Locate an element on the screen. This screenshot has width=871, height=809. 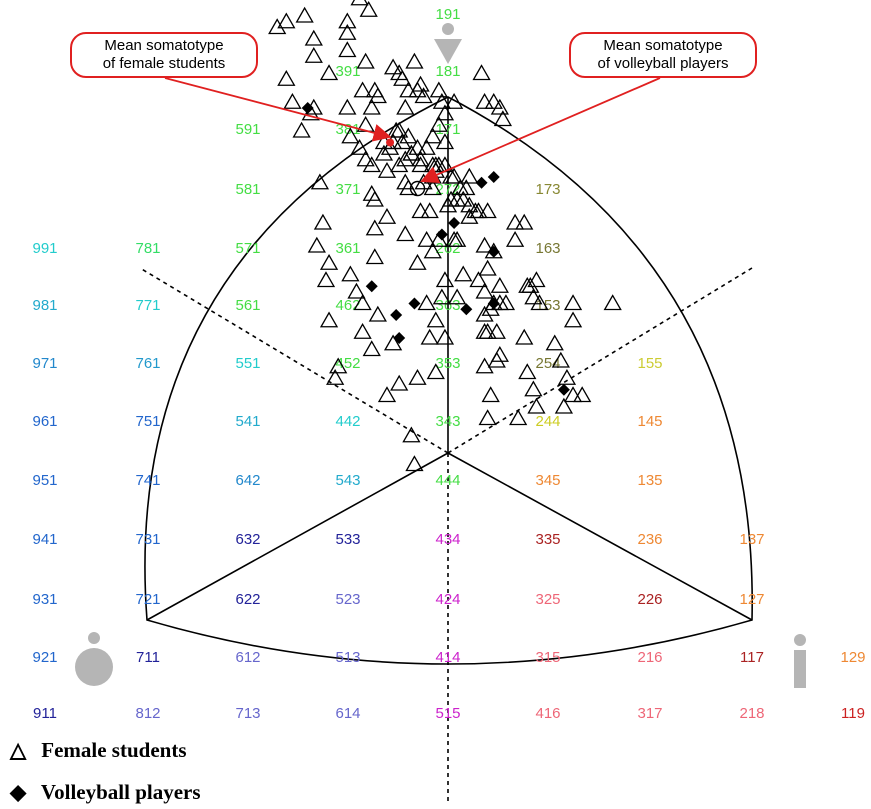
grid-label-632: 632 is located at coordinates (247, 539).